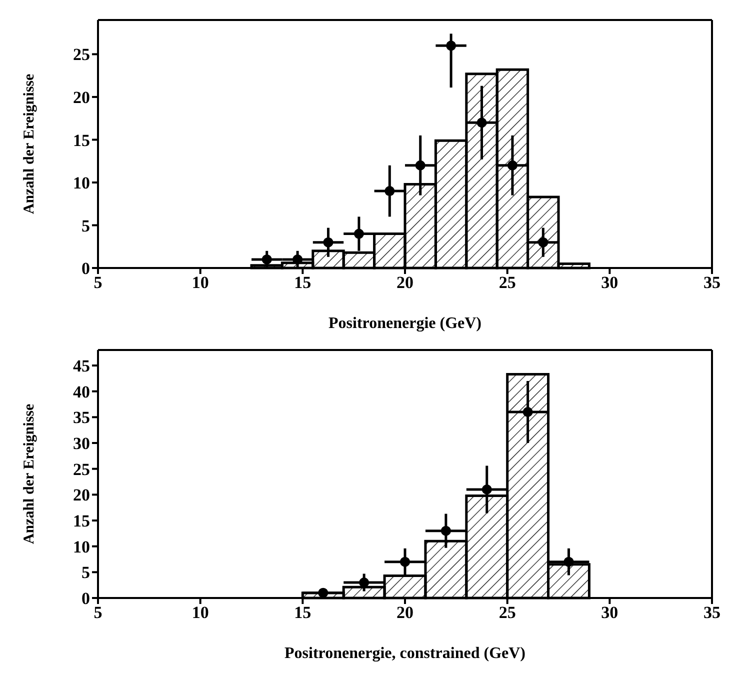  What do you see at coordinates (405, 323) in the screenshot?
I see `x-axis-title: Positronenergie (GeV)` at bounding box center [405, 323].